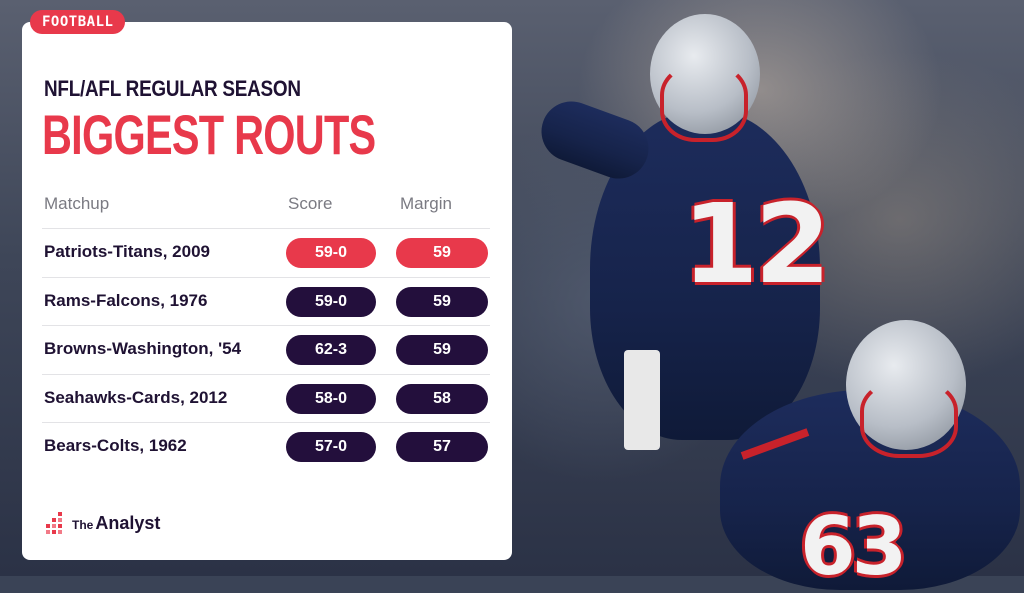  Describe the element at coordinates (442, 447) in the screenshot. I see `margin-pill: 57` at that location.